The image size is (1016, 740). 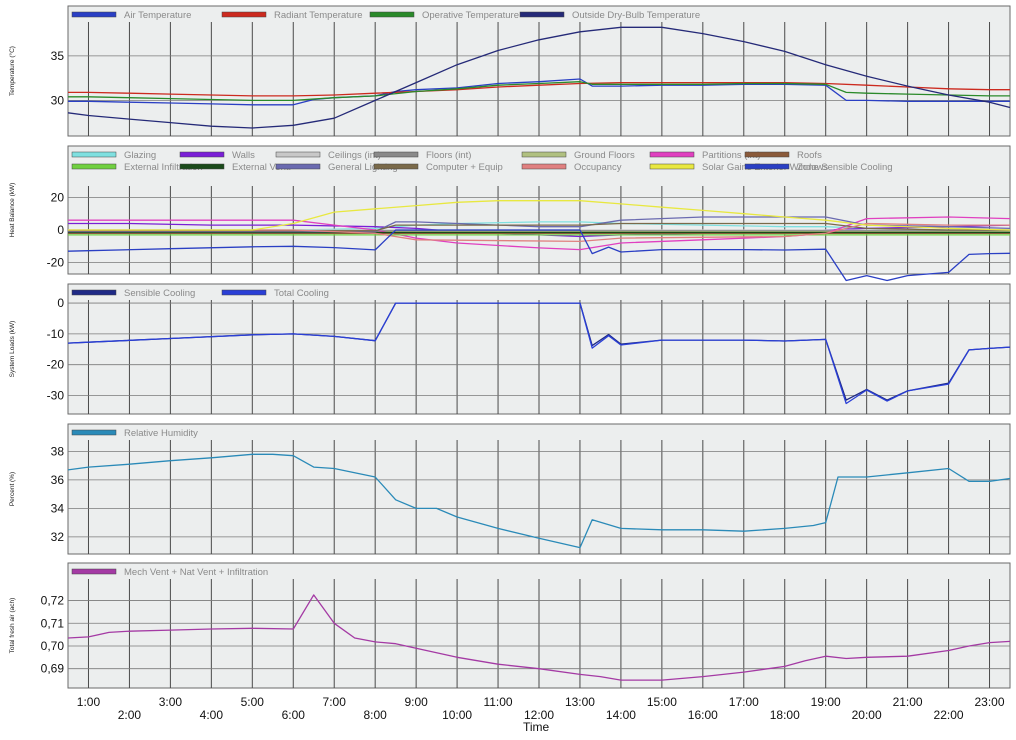 What do you see at coordinates (536, 727) in the screenshot?
I see `x-axis-title: Time` at bounding box center [536, 727].